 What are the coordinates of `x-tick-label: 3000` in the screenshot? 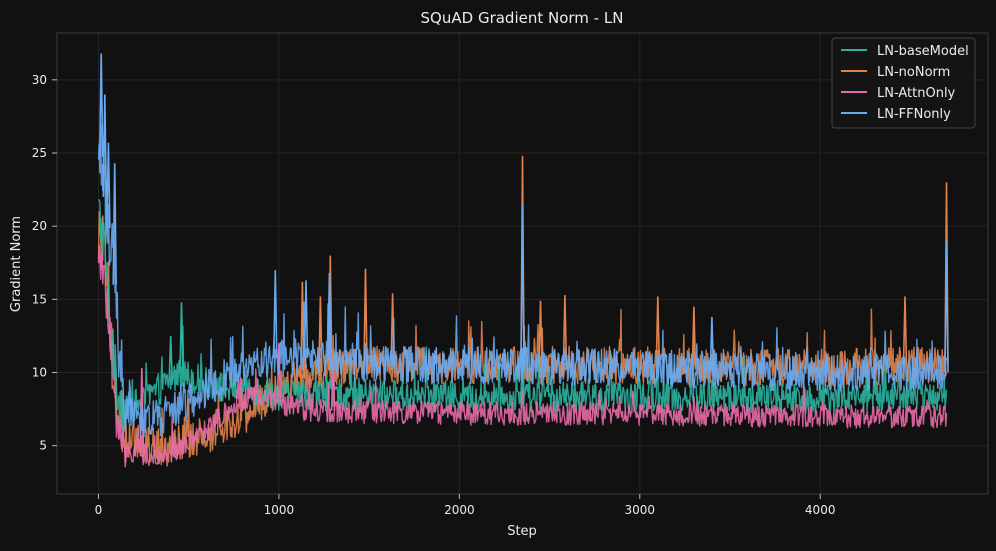 It's located at (640, 510).